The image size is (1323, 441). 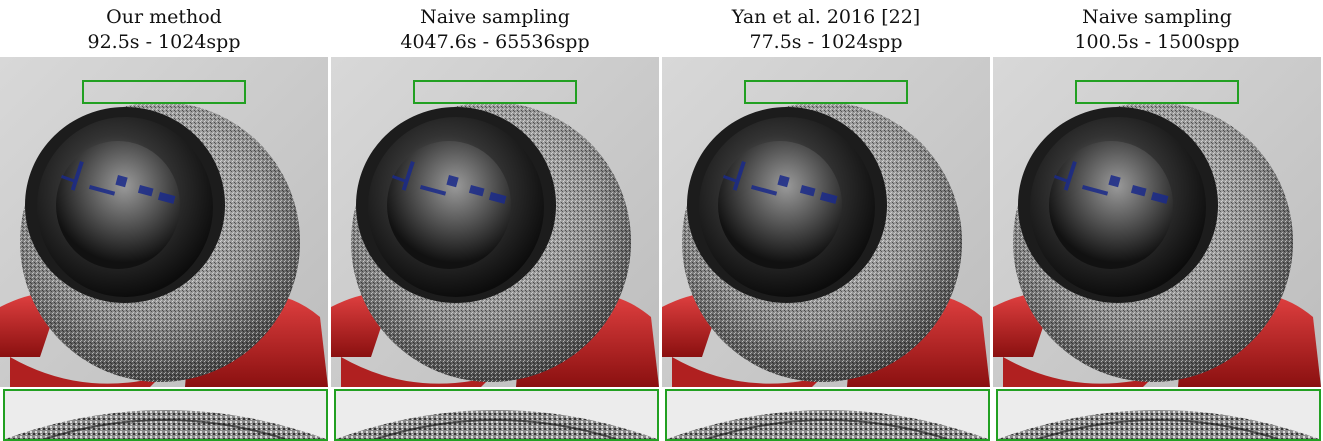 I want to click on panel-stats: 100.5s - 1500spp, so click(x=1157, y=42).